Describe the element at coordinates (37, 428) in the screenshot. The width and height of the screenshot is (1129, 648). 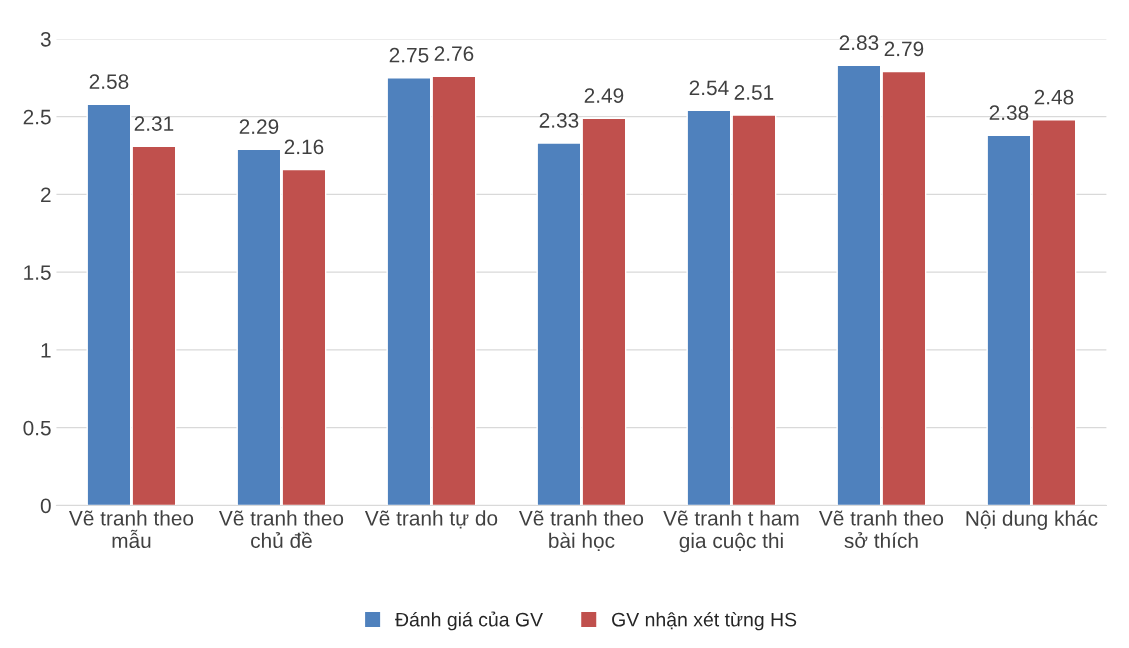
I see `y-tick-label: 0.5` at that location.